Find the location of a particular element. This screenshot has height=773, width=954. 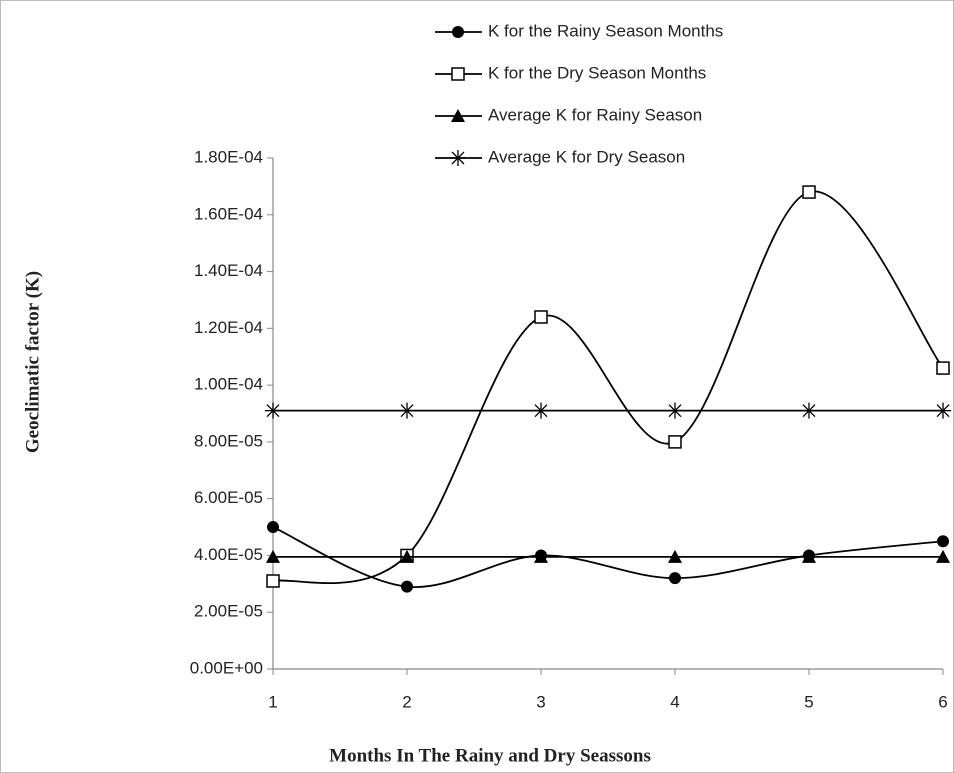

legend-label: K for the Dry Season Months is located at coordinates (597, 72).